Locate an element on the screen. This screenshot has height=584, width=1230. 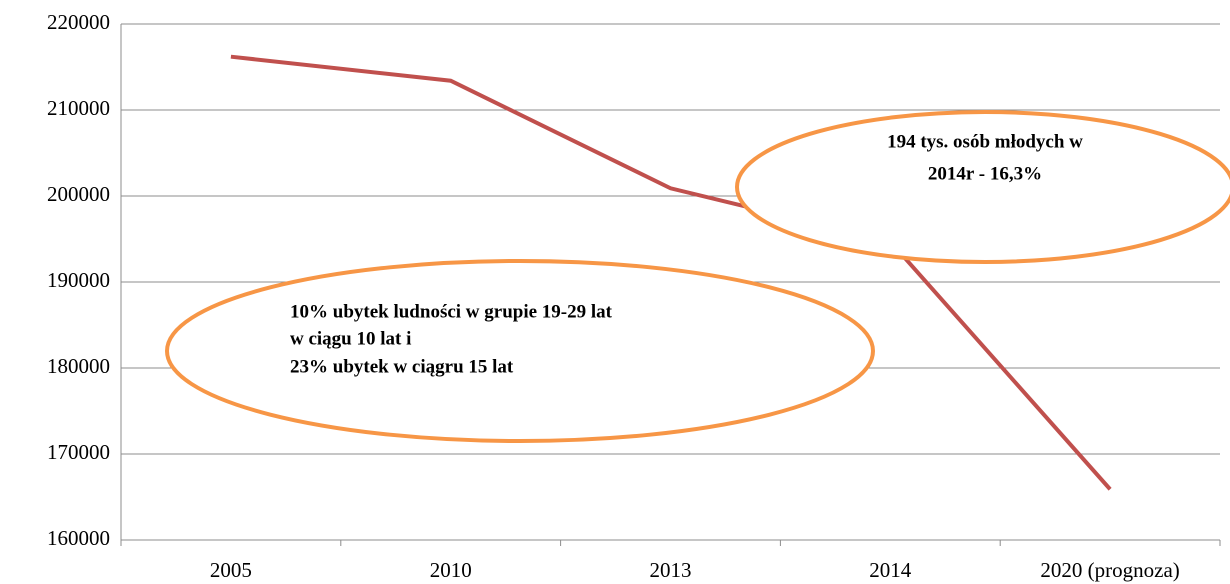
annotation-text: 194 tys. osób młodych w is located at coordinates (985, 141).